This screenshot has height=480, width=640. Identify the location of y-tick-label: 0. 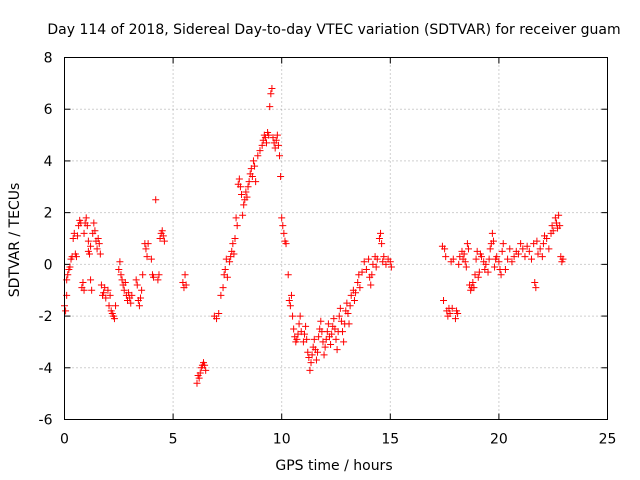
(48, 265).